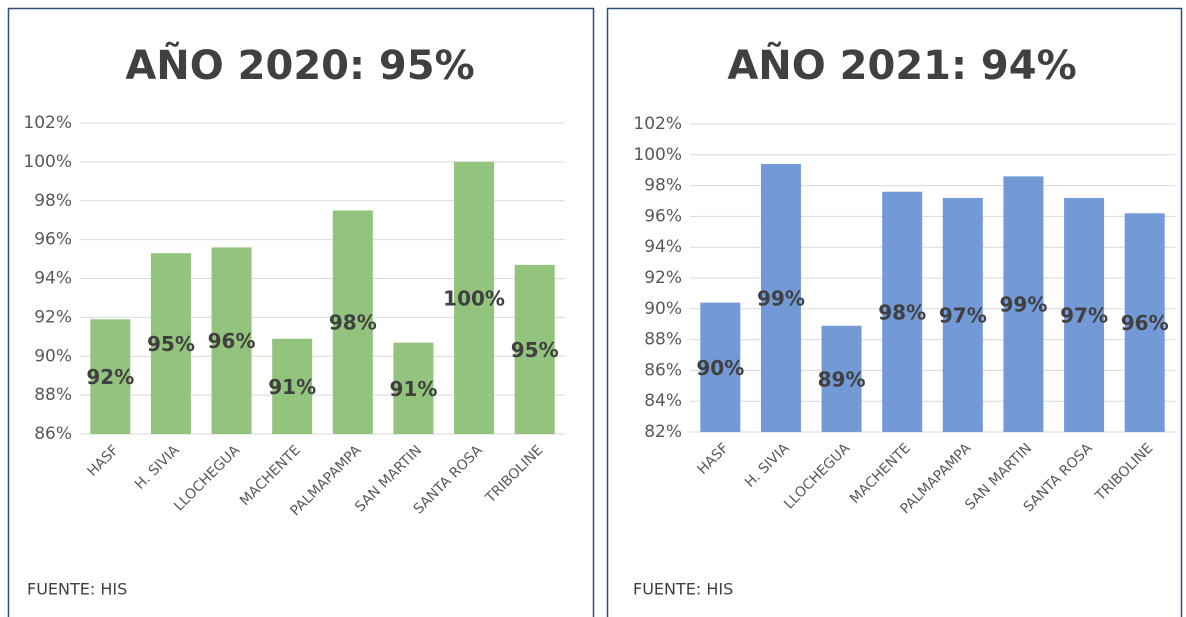  I want to click on chart-title: AÑO 2021: 94%, so click(901, 65).